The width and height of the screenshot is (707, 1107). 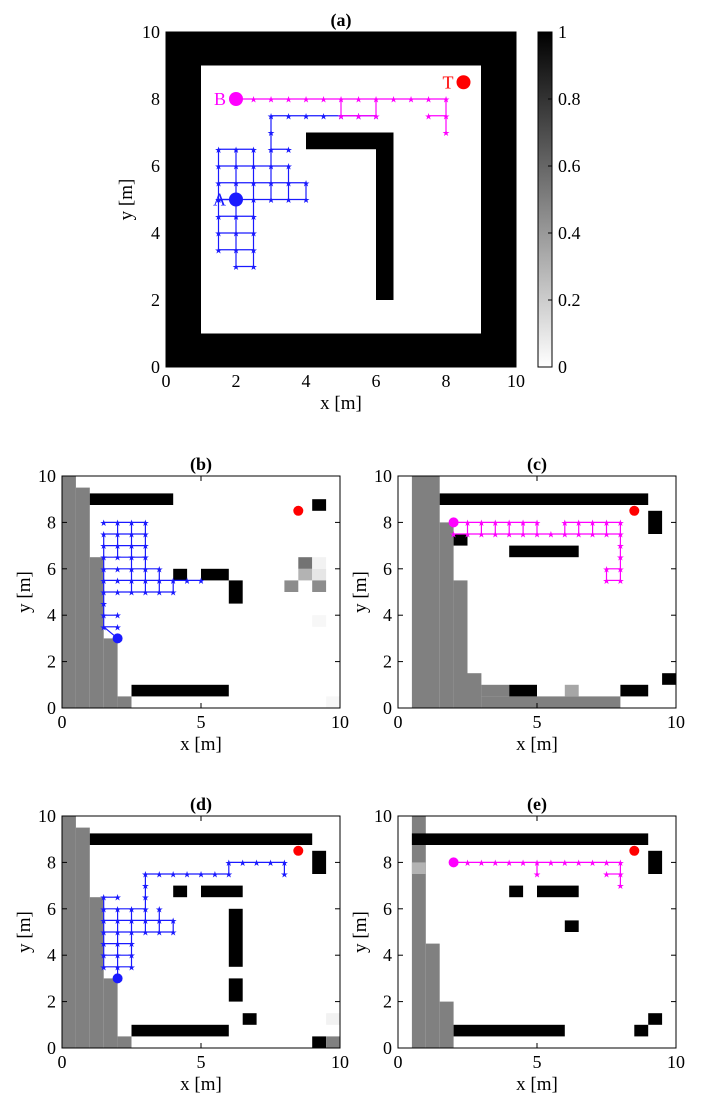 I want to click on point-b, so click(x=236, y=99).